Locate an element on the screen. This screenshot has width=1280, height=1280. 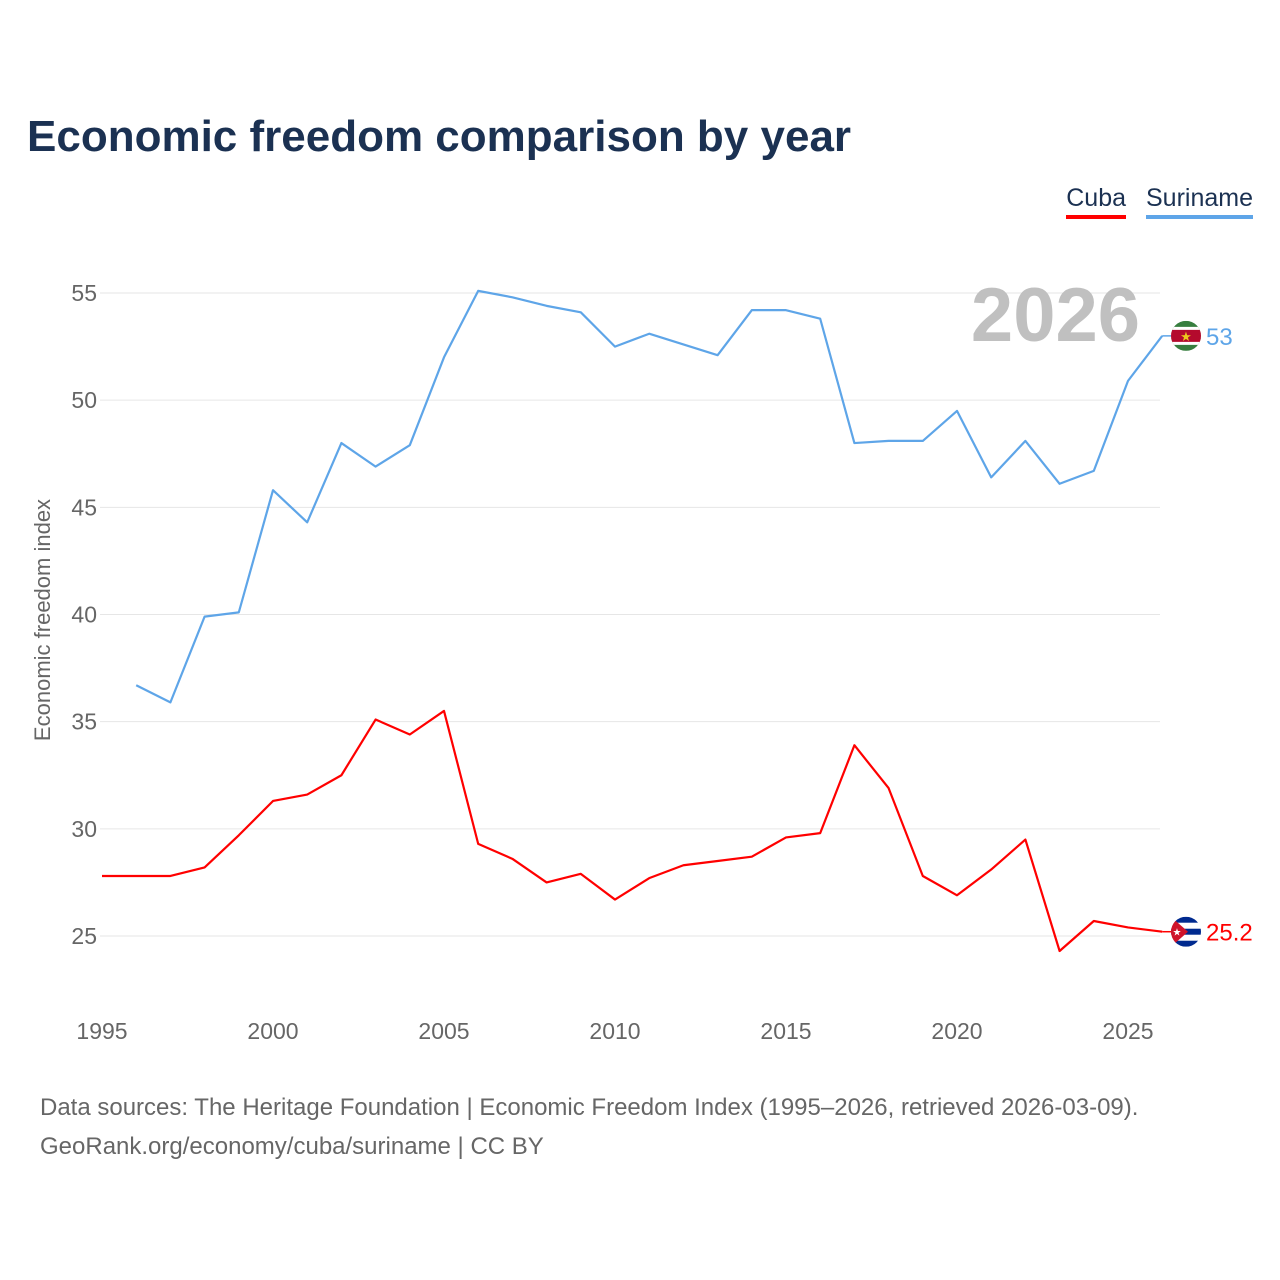
y-tick-label: 30 is located at coordinates (84, 829).